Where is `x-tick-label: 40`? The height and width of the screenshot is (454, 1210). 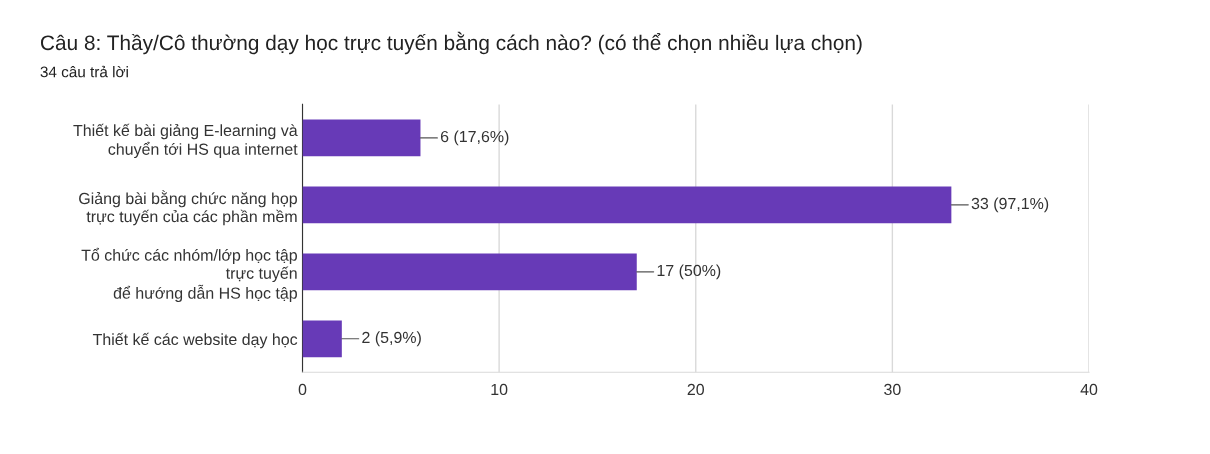 x-tick-label: 40 is located at coordinates (1089, 389).